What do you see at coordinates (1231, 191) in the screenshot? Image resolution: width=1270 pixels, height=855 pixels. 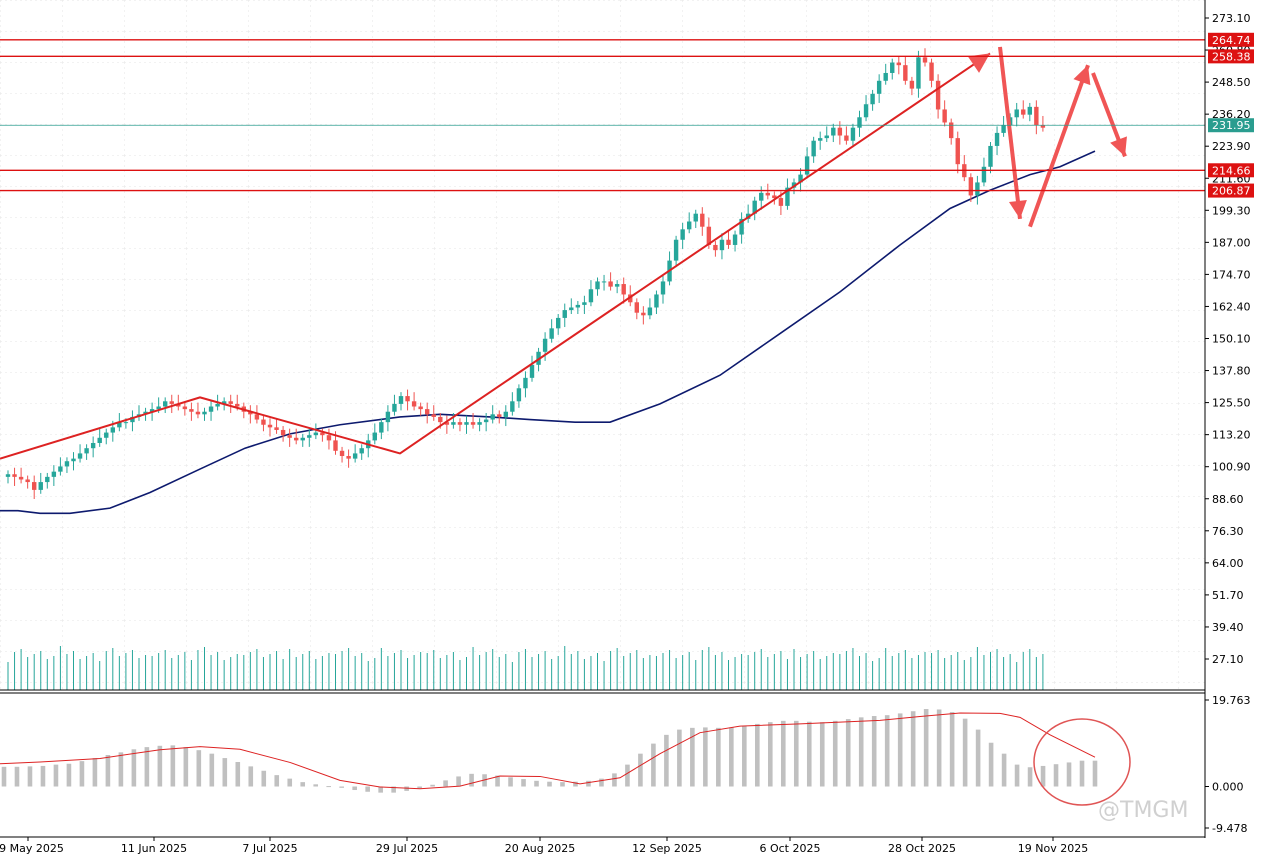 I see `level-tag-label: 206.87` at bounding box center [1231, 191].